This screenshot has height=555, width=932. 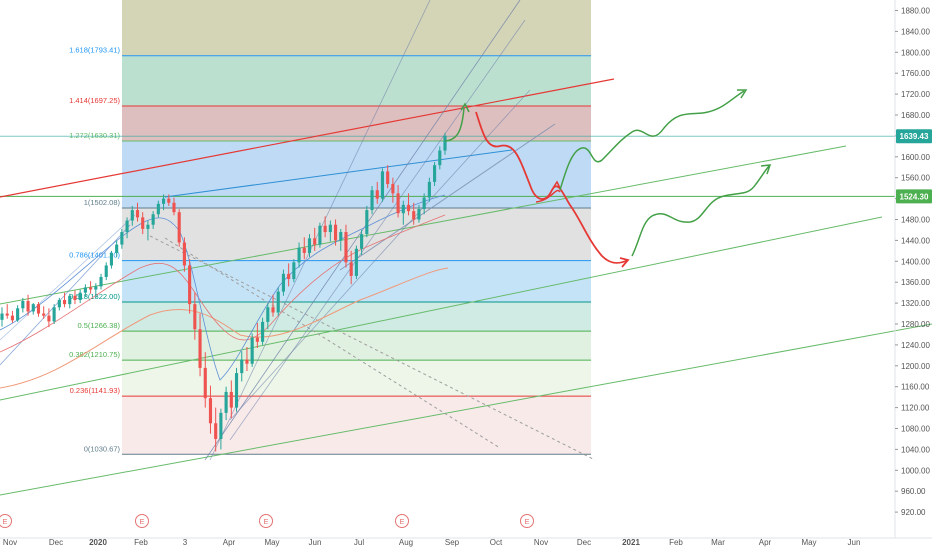 I want to click on time-tick-label: Sep, so click(x=452, y=542).